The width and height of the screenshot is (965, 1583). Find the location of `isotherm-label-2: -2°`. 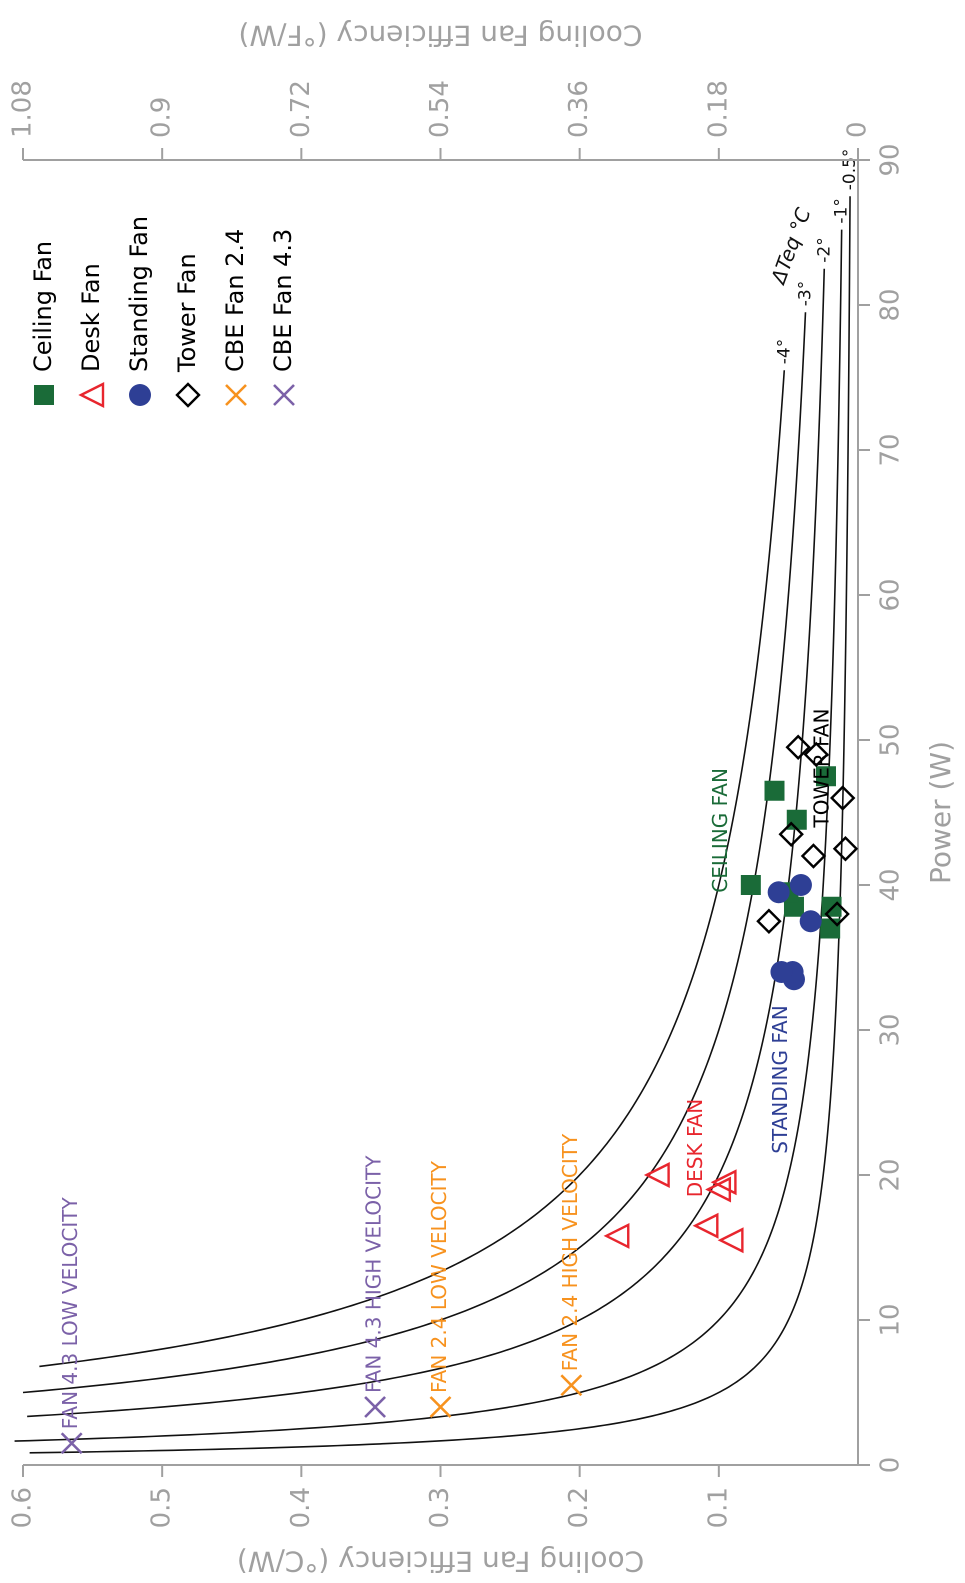

isotherm-label-2: -2° is located at coordinates (824, 249).